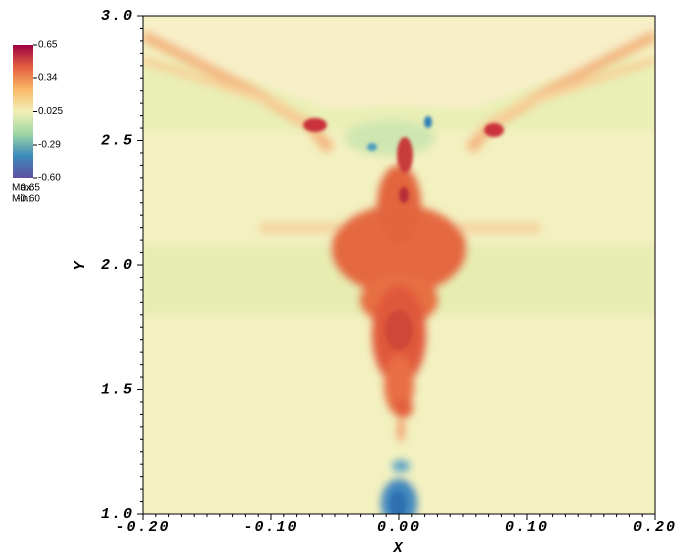 This screenshot has height=558, width=681. Describe the element at coordinates (49, 145) in the screenshot. I see `colorbar-tick-label: -0.29` at that location.